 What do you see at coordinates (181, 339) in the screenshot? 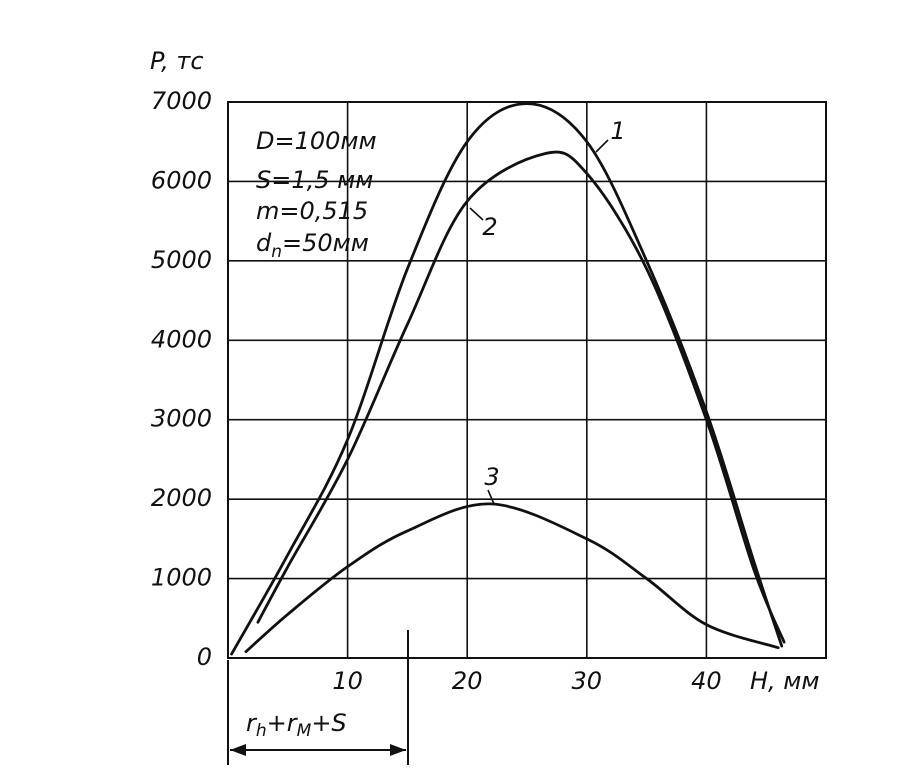
I see `y-tick-label: 4000` at bounding box center [181, 339].